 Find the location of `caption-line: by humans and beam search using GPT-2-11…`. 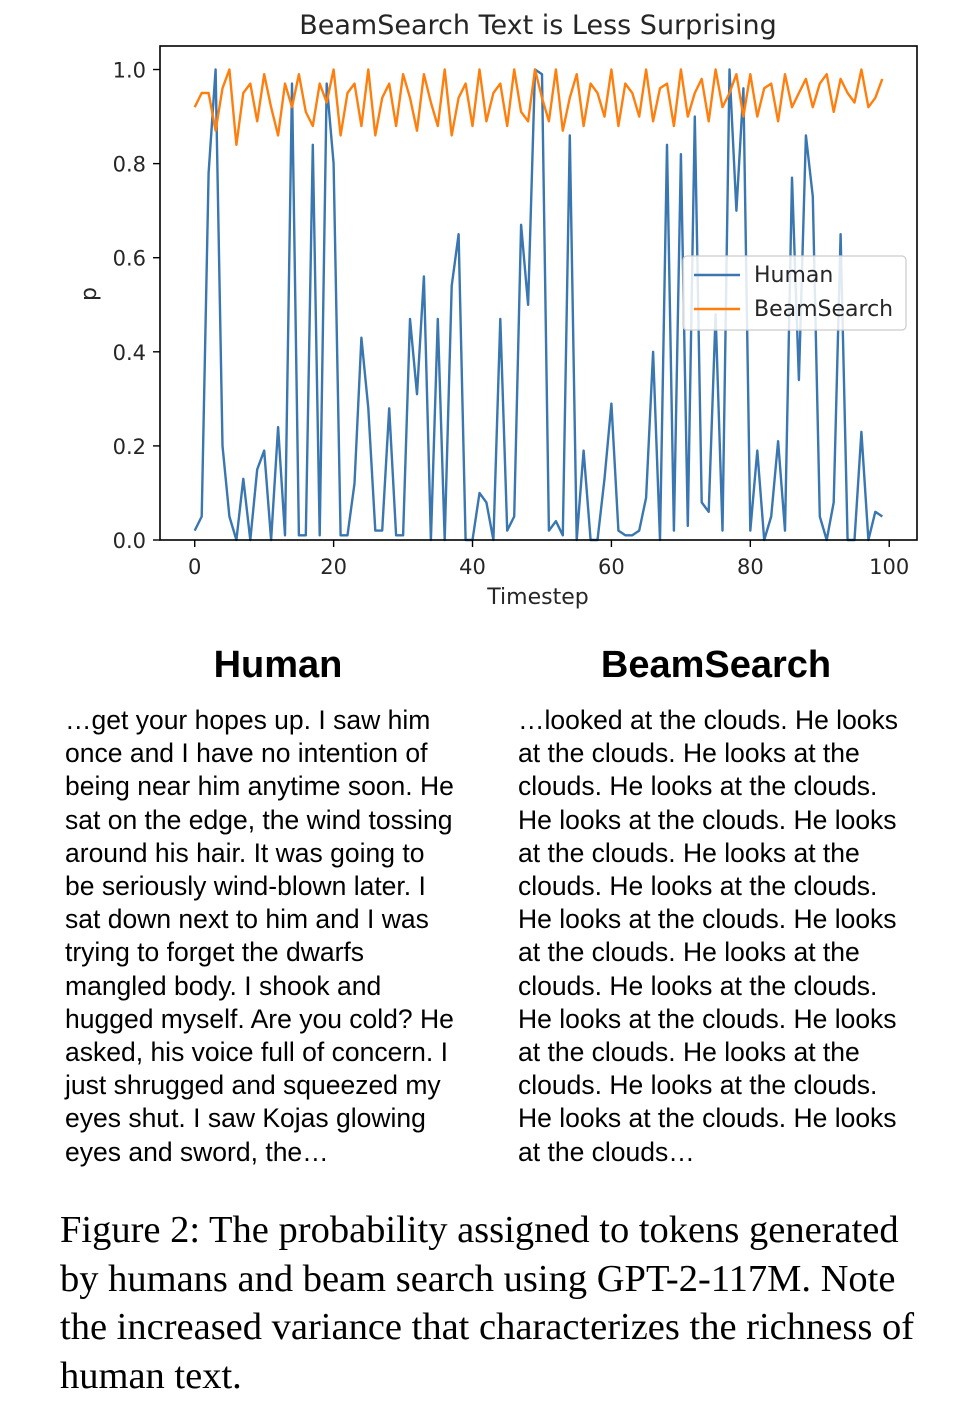

caption-line: by humans and beam search using GPT-2-11… is located at coordinates (478, 1278).